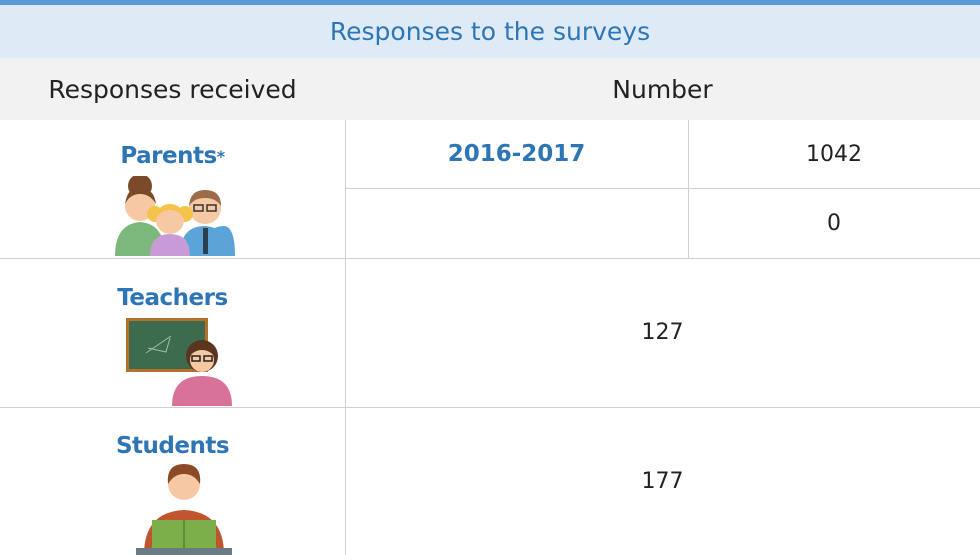 Image resolution: width=980 pixels, height=555 pixels. I want to click on group-label: Students, so click(172, 446).